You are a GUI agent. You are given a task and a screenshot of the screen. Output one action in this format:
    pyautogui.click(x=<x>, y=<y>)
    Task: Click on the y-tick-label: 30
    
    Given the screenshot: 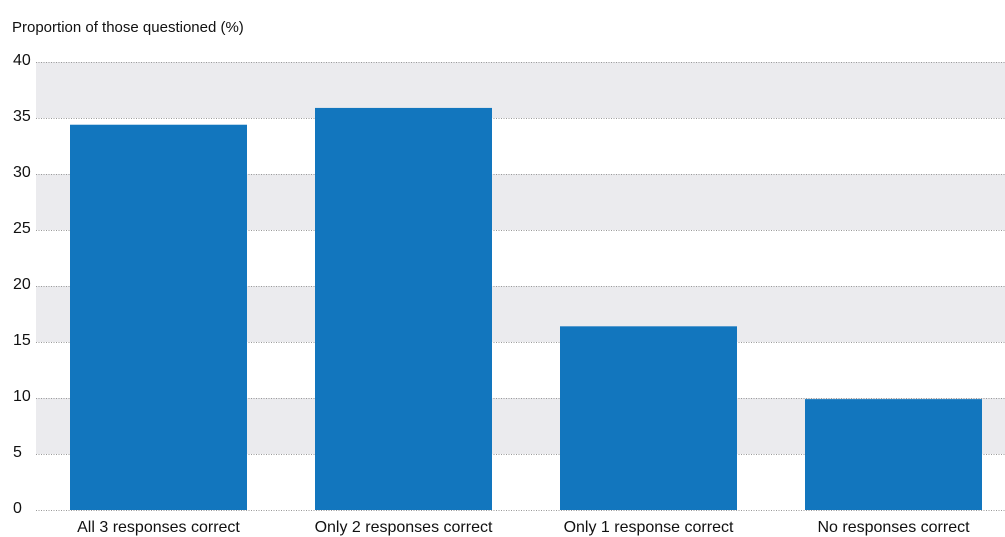 What is the action you would take?
    pyautogui.click(x=22, y=172)
    